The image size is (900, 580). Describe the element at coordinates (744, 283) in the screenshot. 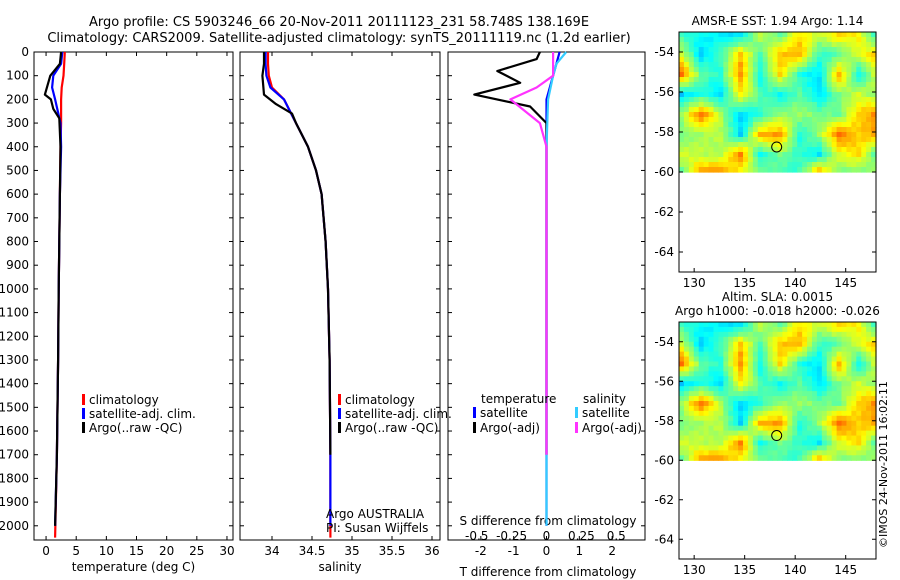

I see `lon-tick-label: 135` at that location.